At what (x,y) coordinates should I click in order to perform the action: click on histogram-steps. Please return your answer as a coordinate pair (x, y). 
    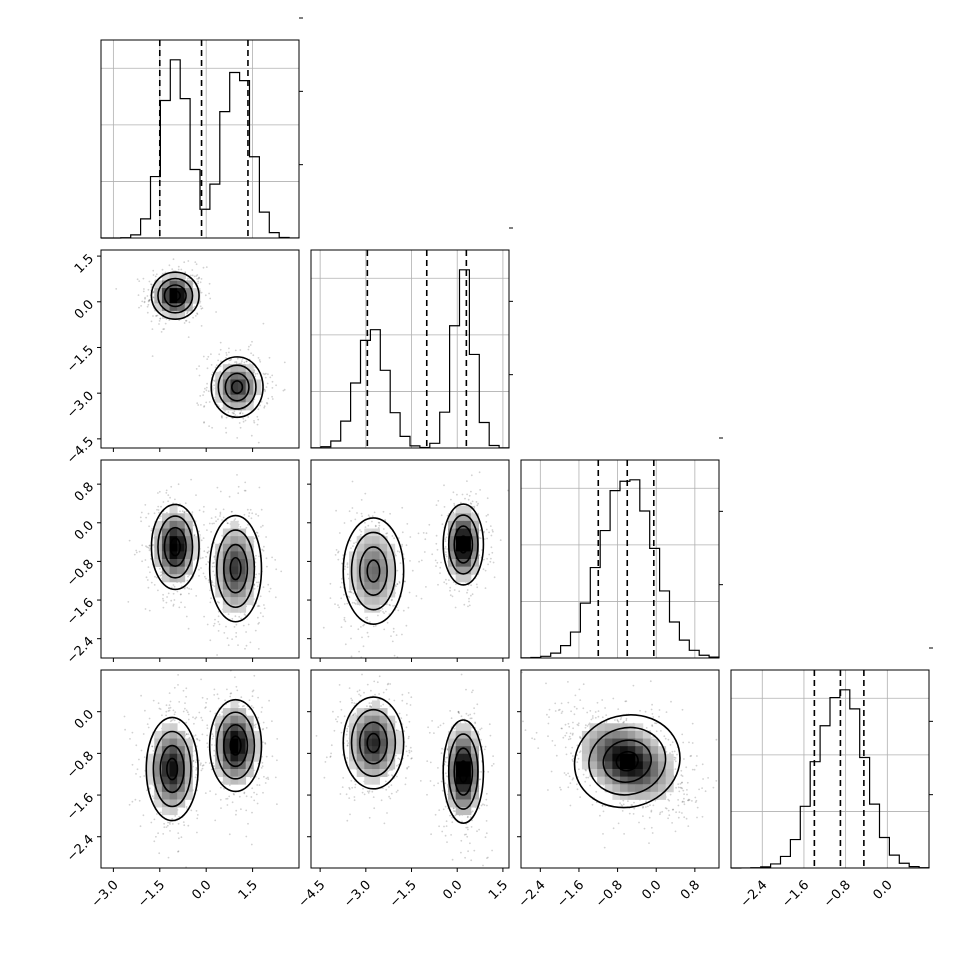
    Looking at the image, I should click on (410, 359).